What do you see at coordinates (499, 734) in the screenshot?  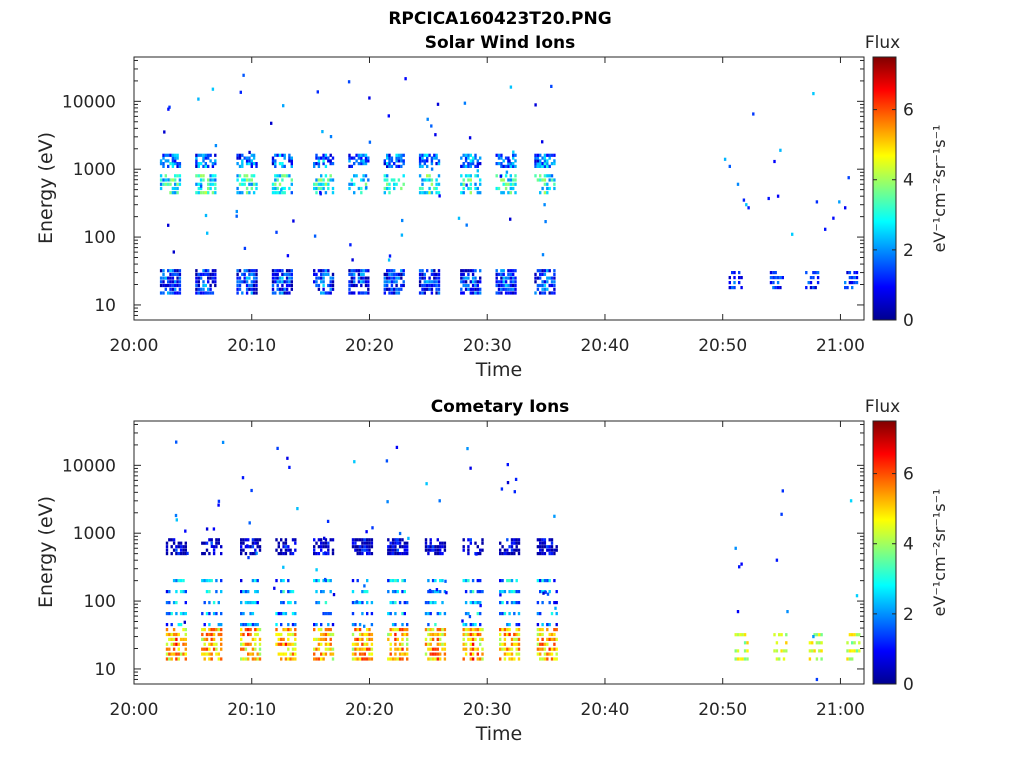 I see `x-axis-label: Time` at bounding box center [499, 734].